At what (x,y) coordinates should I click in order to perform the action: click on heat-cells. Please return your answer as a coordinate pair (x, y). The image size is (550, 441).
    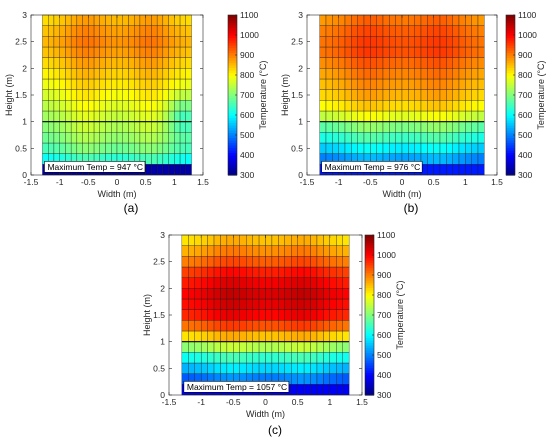
    Looking at the image, I should click on (402, 95).